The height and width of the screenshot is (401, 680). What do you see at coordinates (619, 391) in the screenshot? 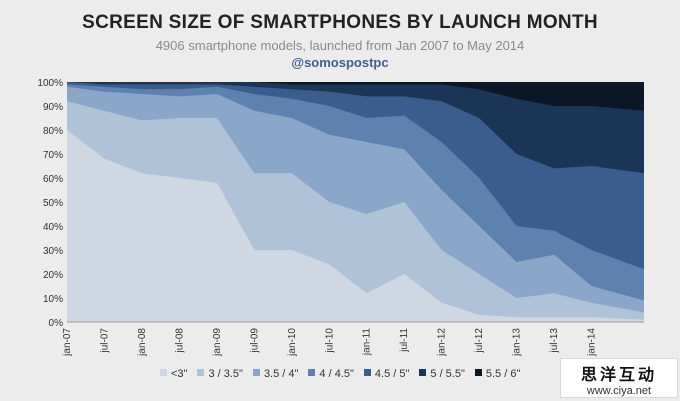
I see `watermark-url: www.ciya.net` at bounding box center [619, 391].